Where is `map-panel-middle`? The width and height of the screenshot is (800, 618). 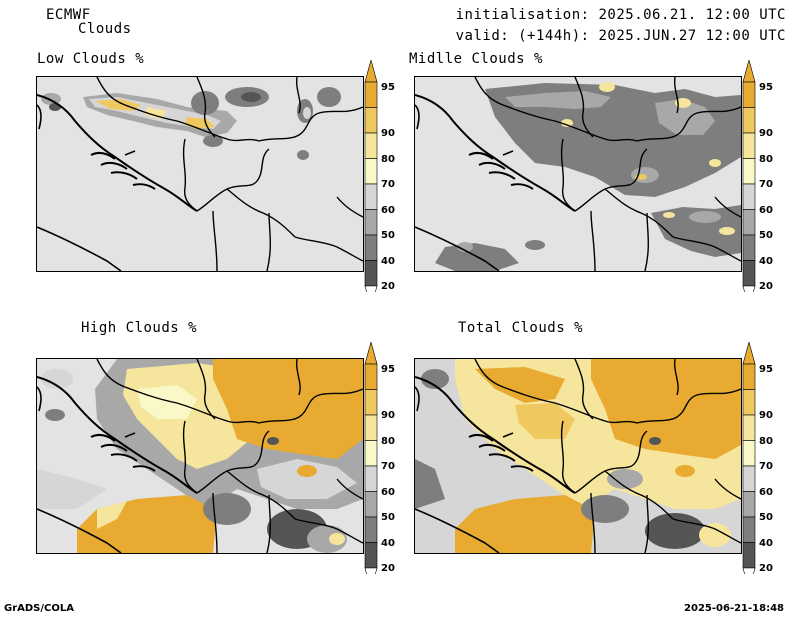
map-panel-middle is located at coordinates (578, 174).